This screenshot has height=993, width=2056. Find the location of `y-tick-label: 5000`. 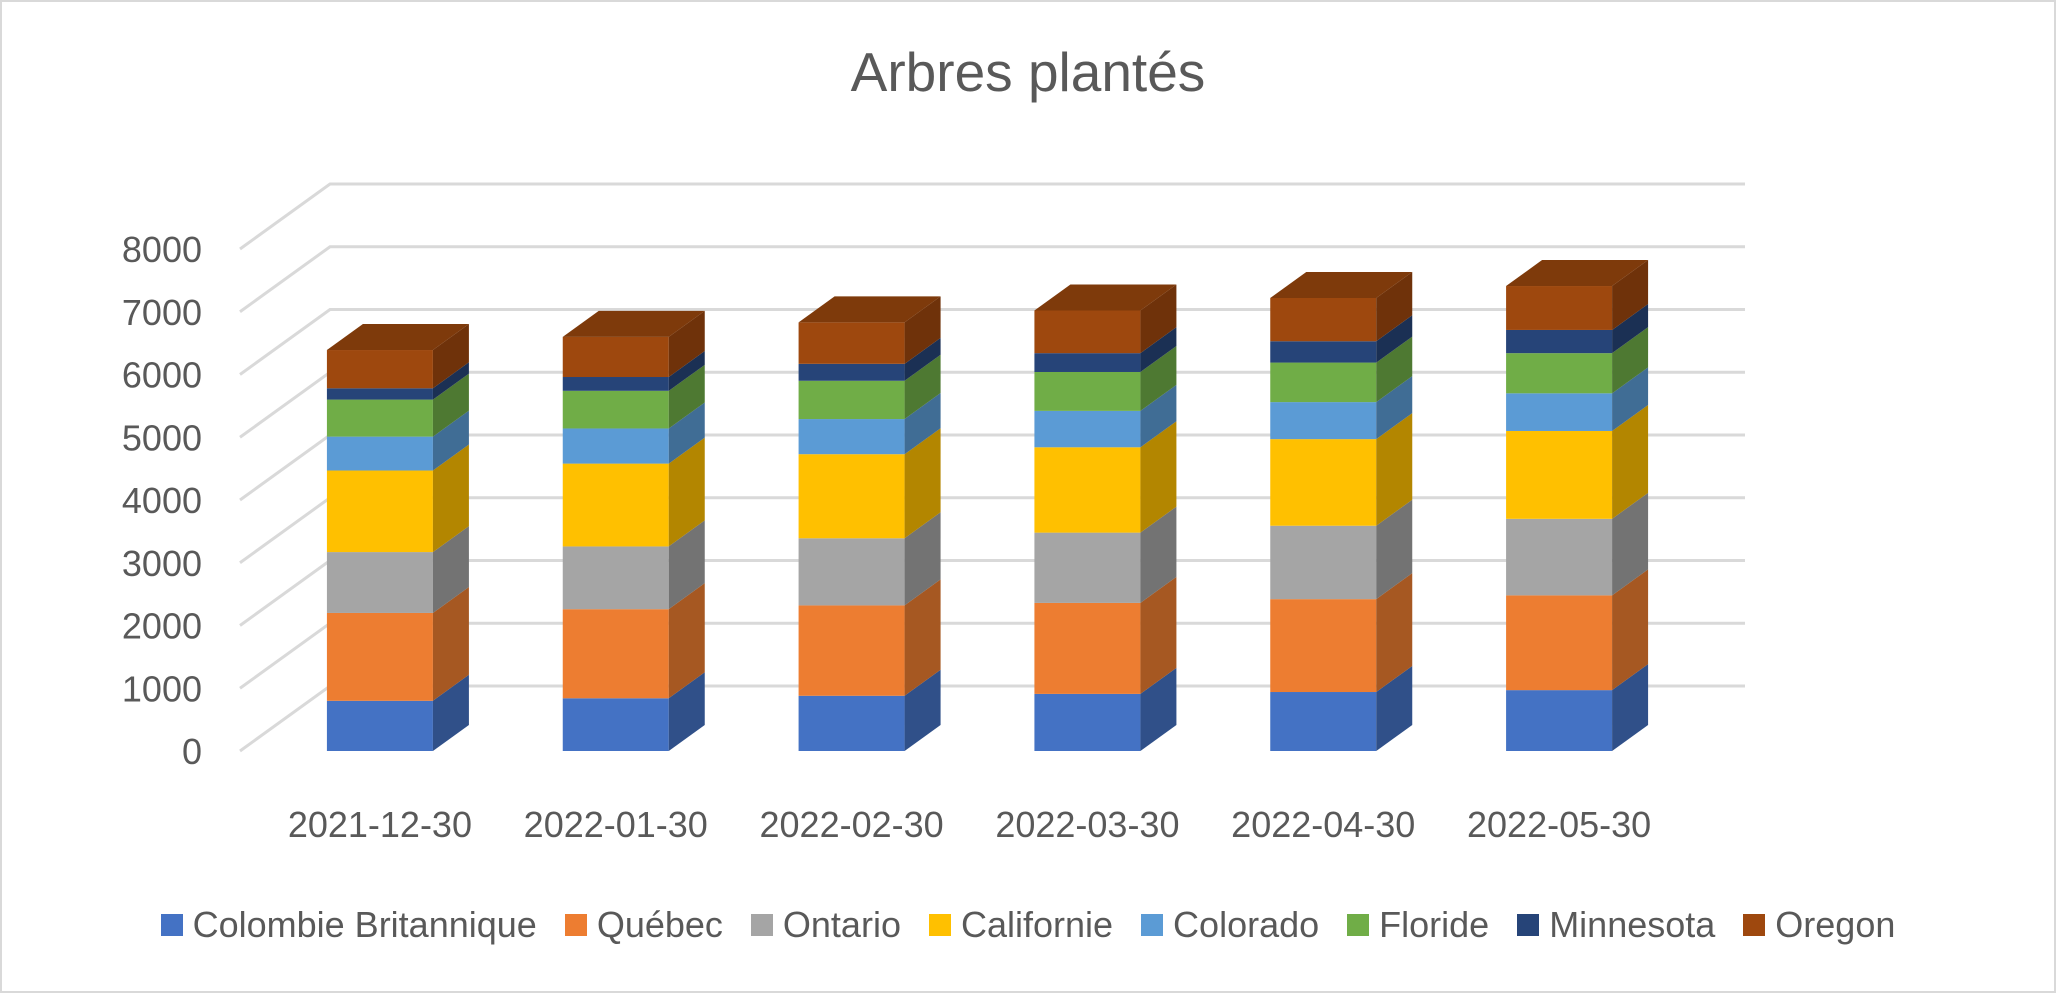

y-tick-label: 5000 is located at coordinates (162, 437).